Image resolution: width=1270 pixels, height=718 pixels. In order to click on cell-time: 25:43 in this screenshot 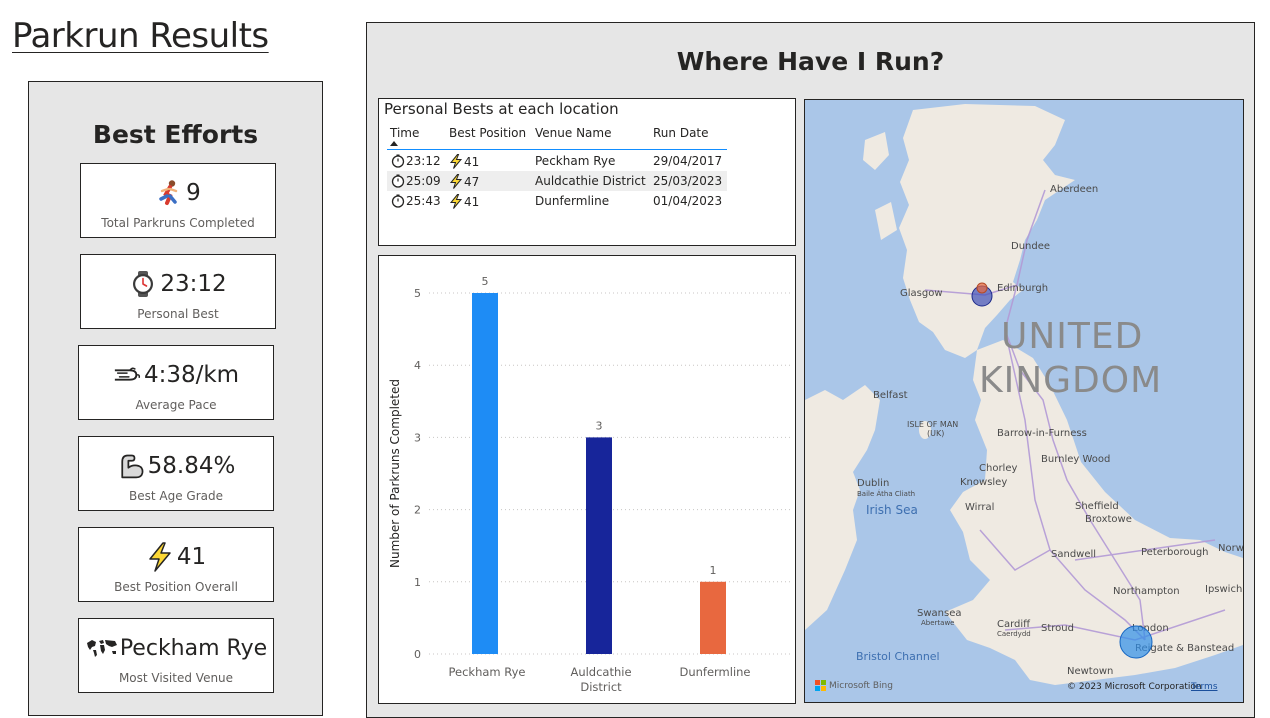, I will do `click(423, 201)`.